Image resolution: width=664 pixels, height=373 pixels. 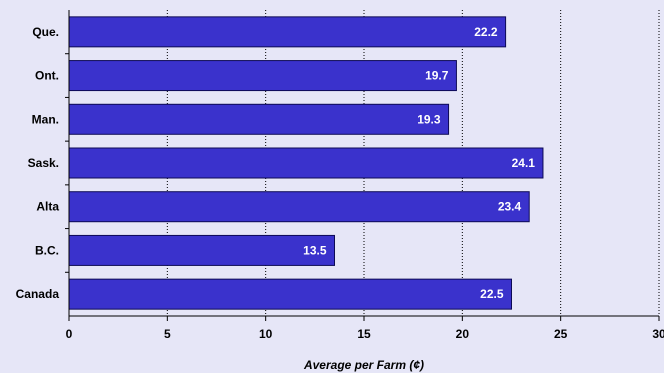 What do you see at coordinates (47, 207) in the screenshot?
I see `category-label-alta: Alta` at bounding box center [47, 207].